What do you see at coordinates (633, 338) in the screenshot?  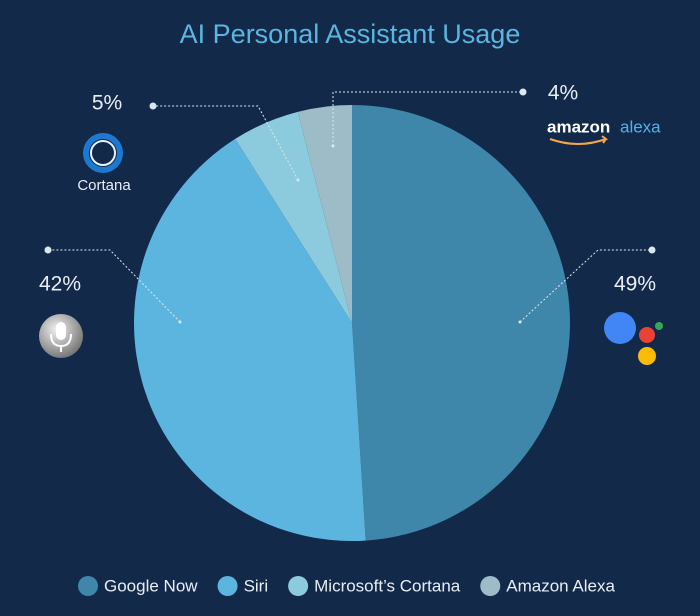 I see `google-assistant-icon` at bounding box center [633, 338].